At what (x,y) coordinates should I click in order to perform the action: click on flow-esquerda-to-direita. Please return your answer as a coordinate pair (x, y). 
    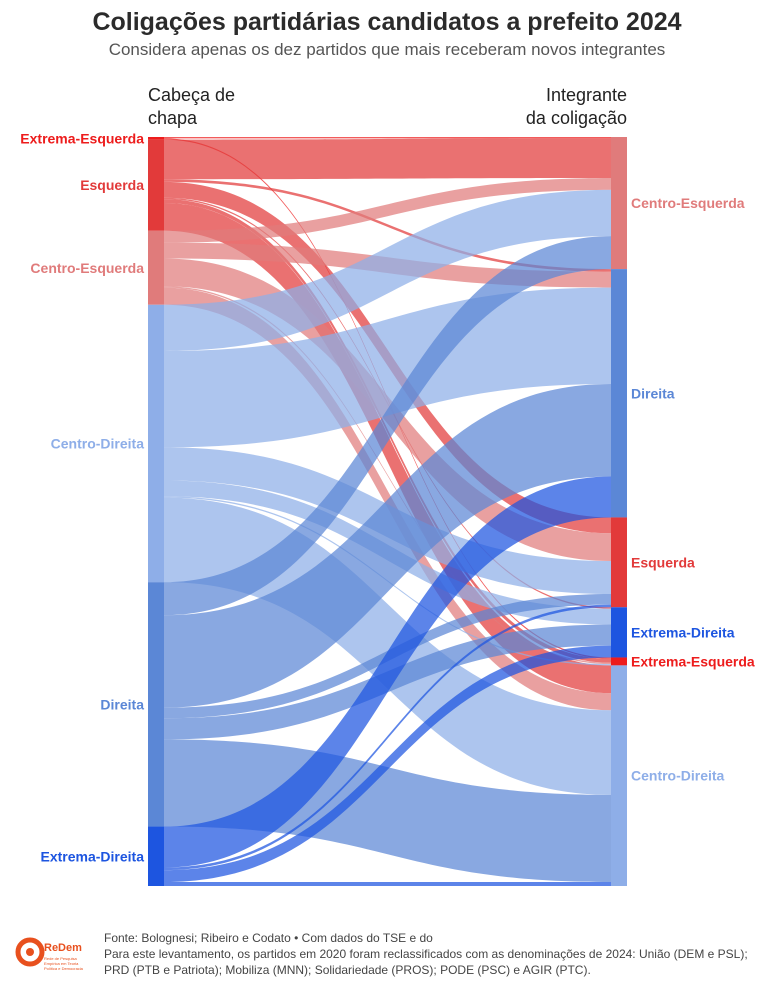
    Looking at the image, I should click on (387, 225).